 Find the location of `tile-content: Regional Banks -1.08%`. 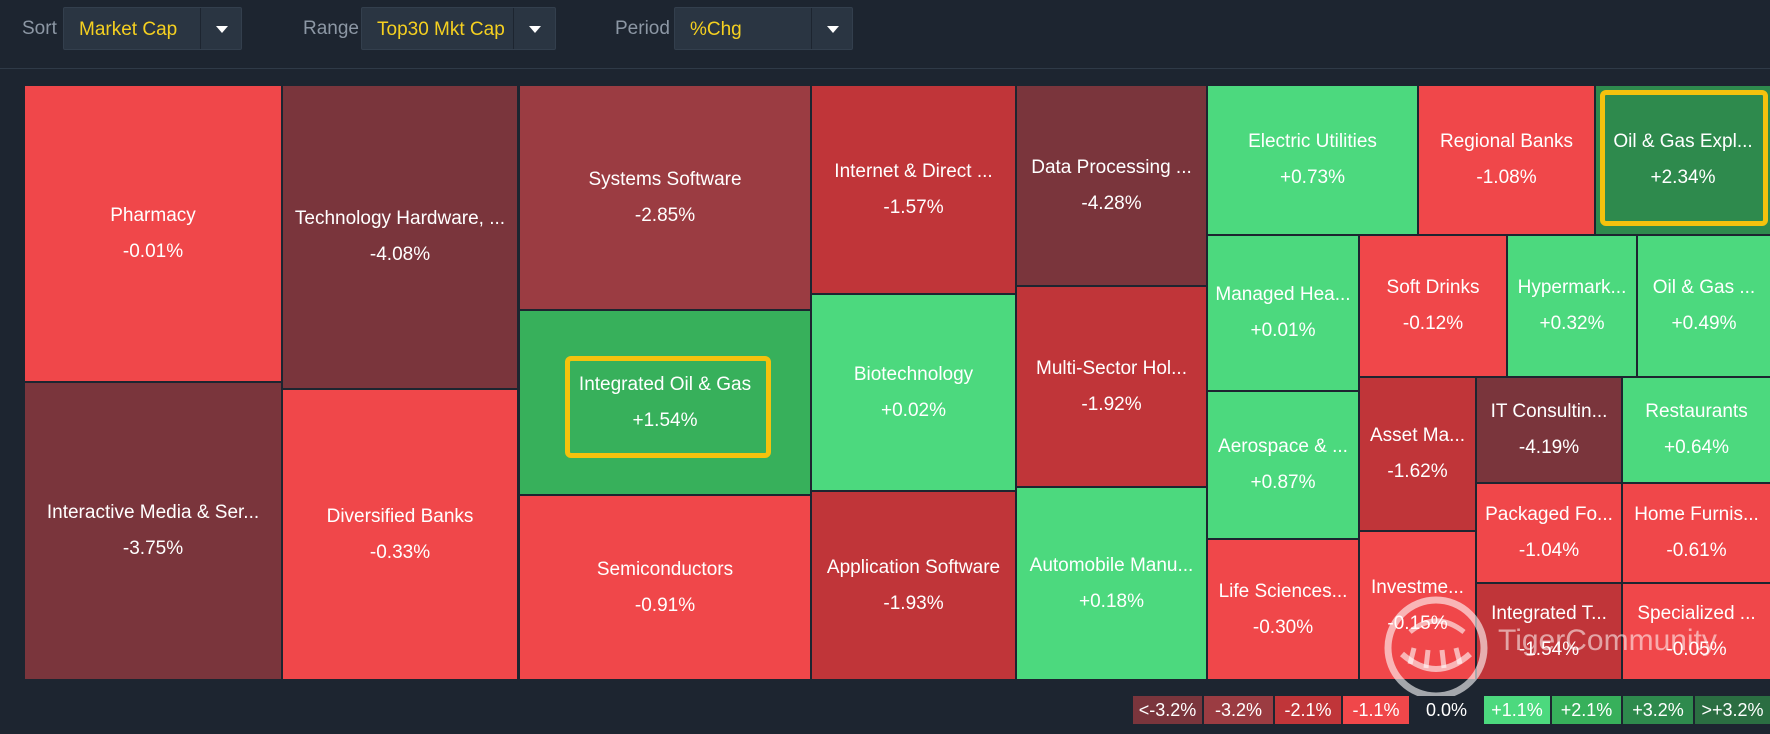

tile-content: Regional Banks -1.08% is located at coordinates (1506, 160).